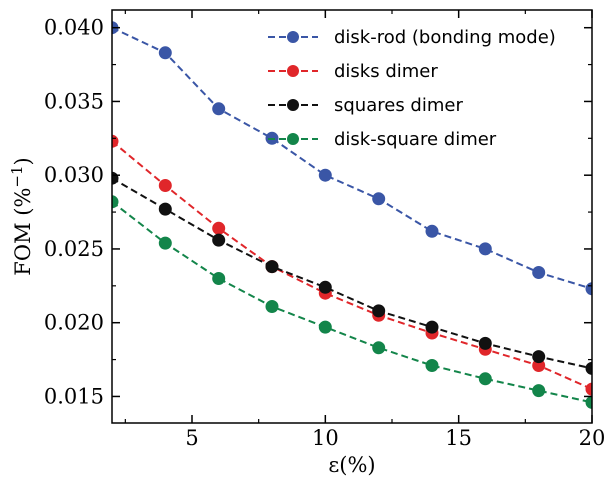 This screenshot has width=605, height=479. What do you see at coordinates (74, 175) in the screenshot?
I see `y-tick-label: 0.030` at bounding box center [74, 175].